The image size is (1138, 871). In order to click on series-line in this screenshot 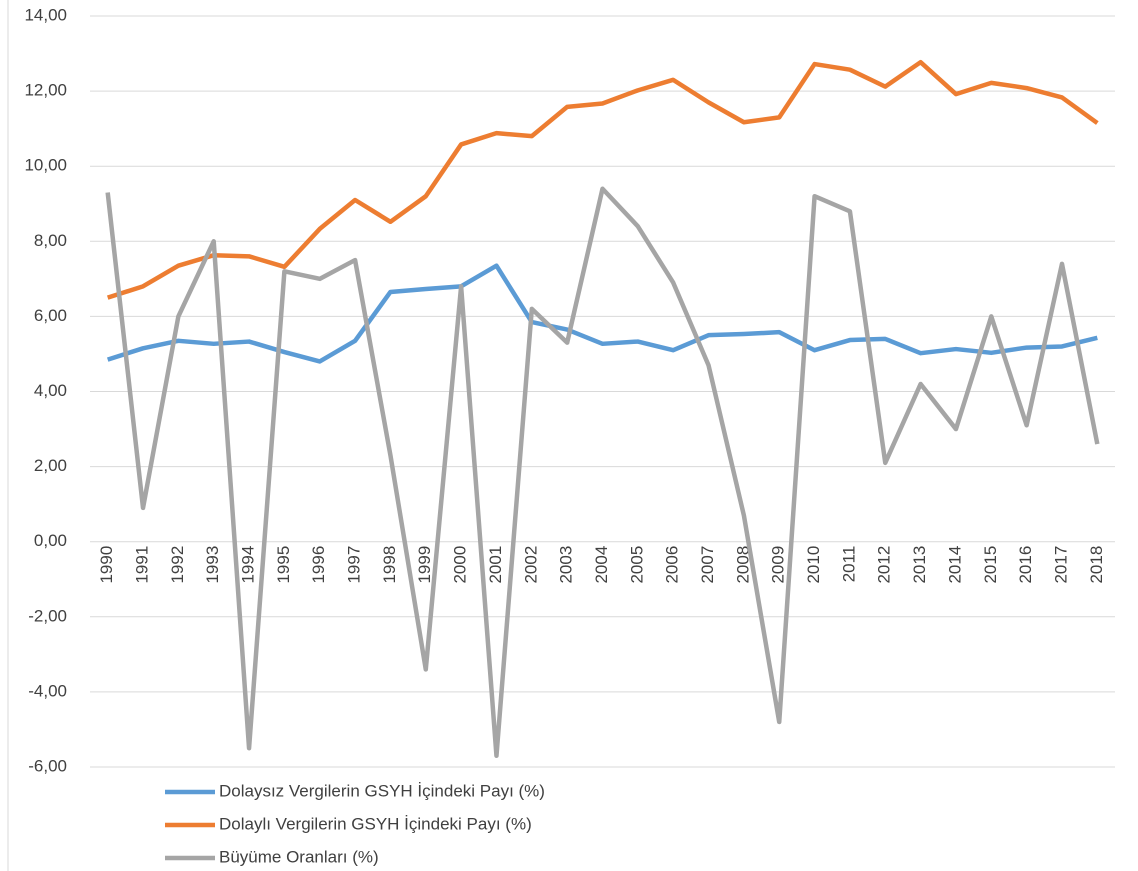, I will do `click(602, 313)`.